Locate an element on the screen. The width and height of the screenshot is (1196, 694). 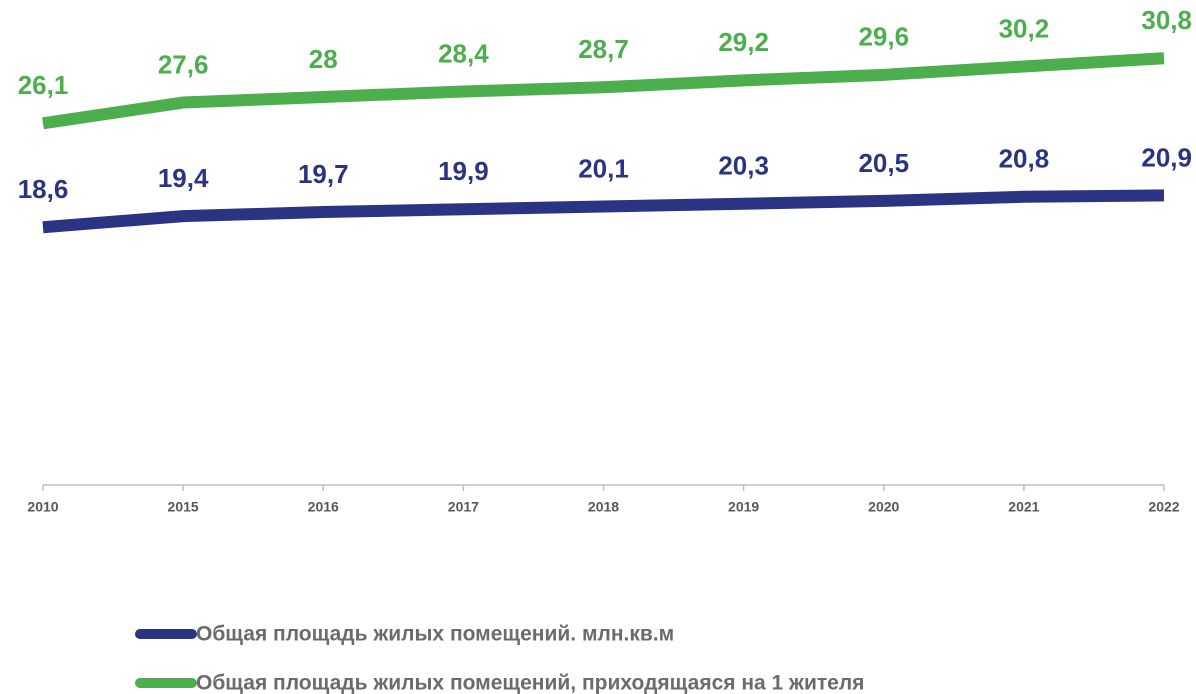
data-label: 29,6 is located at coordinates (883, 37).